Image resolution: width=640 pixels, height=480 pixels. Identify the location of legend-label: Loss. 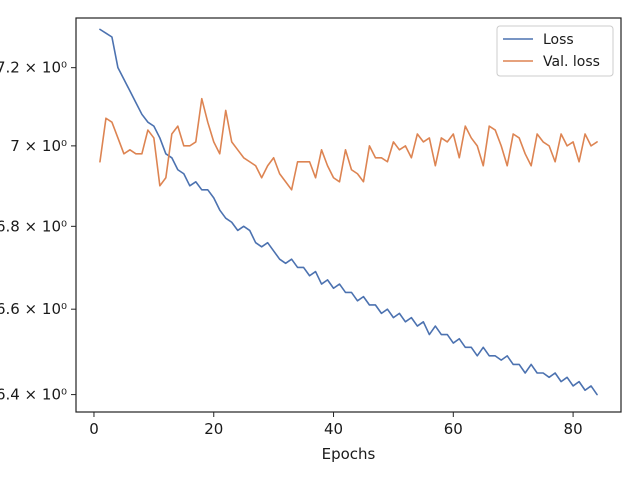
(558, 40).